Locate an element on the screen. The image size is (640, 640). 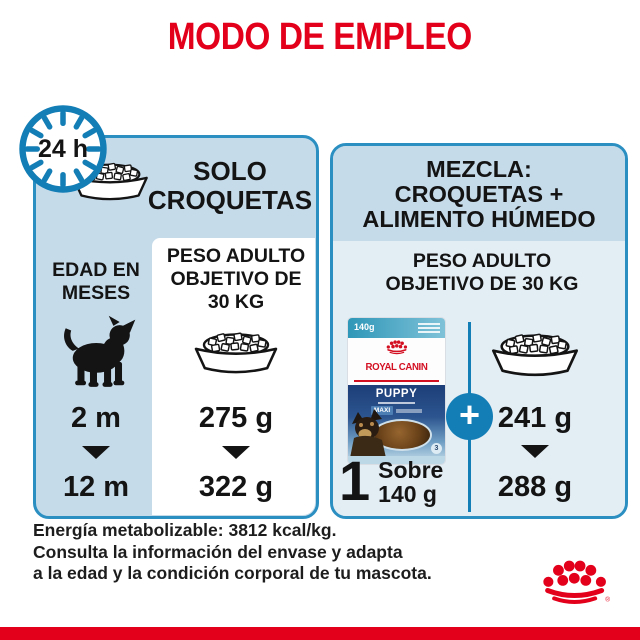
clock-24h-icon: 24 h is located at coordinates (63, 149).